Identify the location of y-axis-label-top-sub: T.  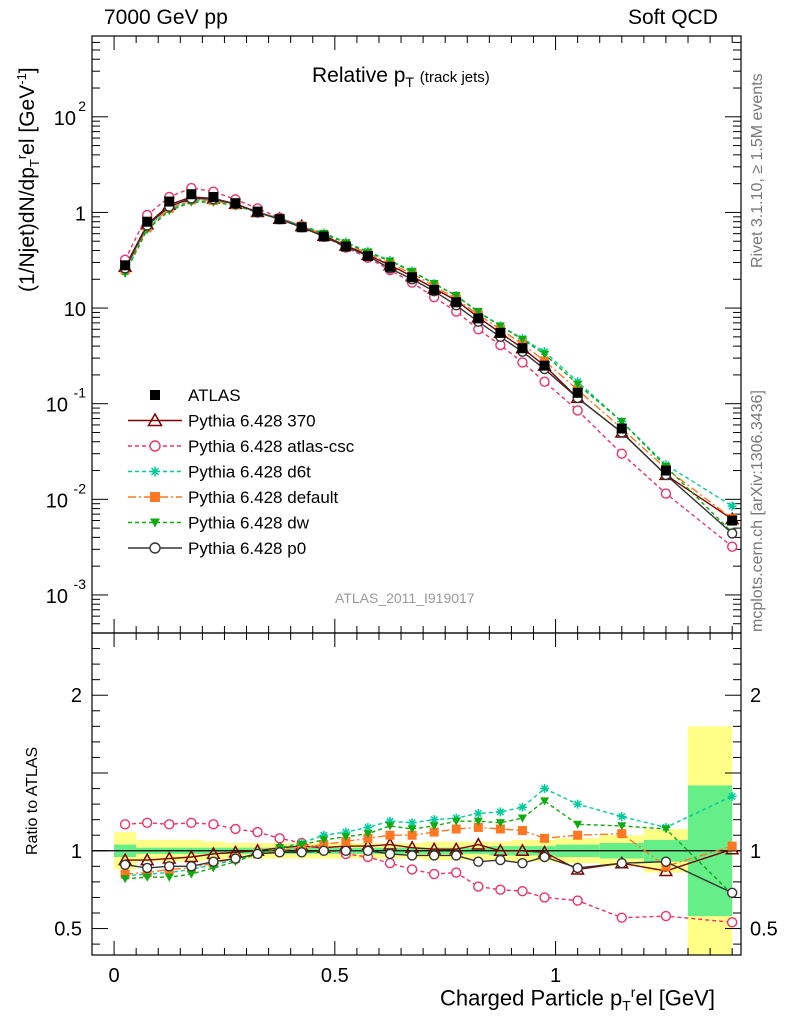
(35, 163).